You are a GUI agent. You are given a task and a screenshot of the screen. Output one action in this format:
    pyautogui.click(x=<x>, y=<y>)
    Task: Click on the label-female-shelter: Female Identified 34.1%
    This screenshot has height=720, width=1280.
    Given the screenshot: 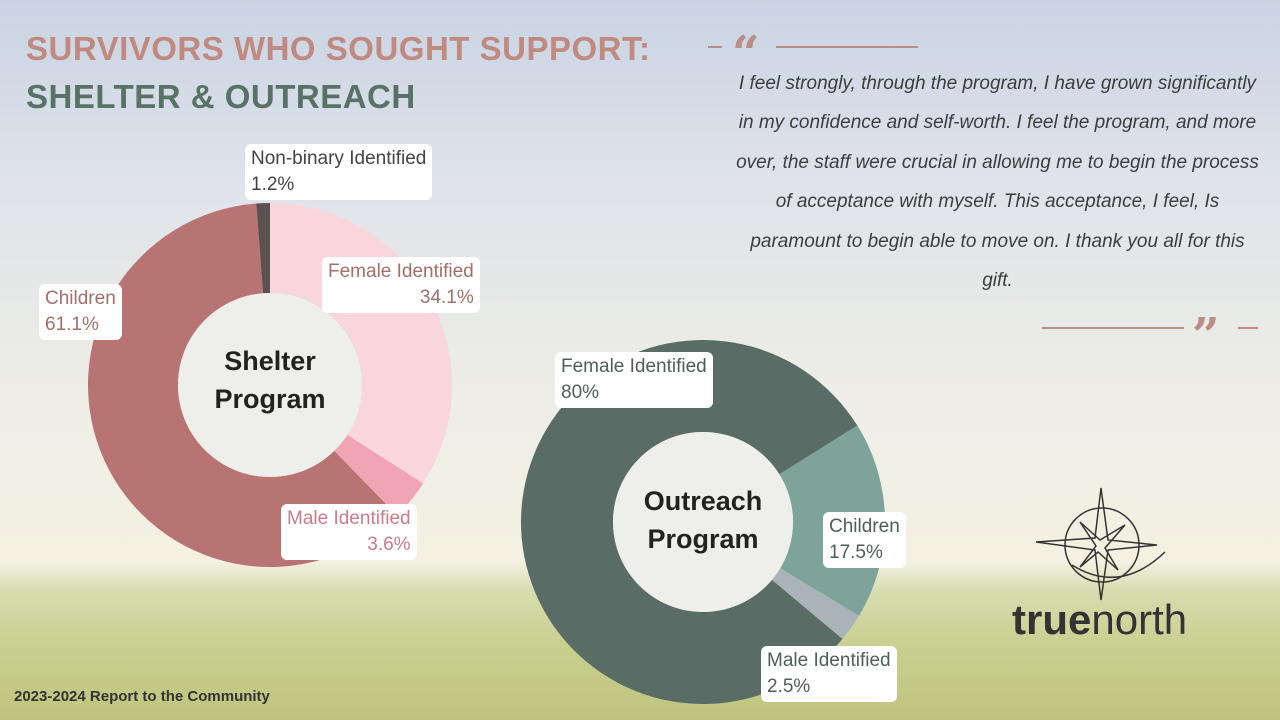 What is the action you would take?
    pyautogui.click(x=401, y=285)
    